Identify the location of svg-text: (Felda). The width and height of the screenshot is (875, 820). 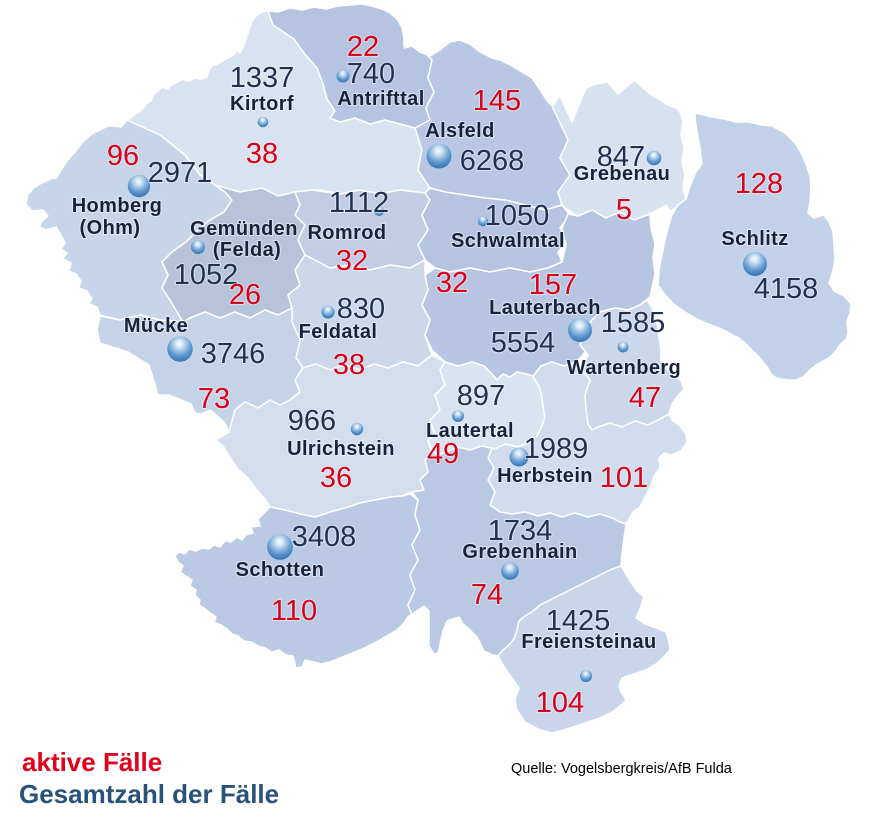
(247, 250).